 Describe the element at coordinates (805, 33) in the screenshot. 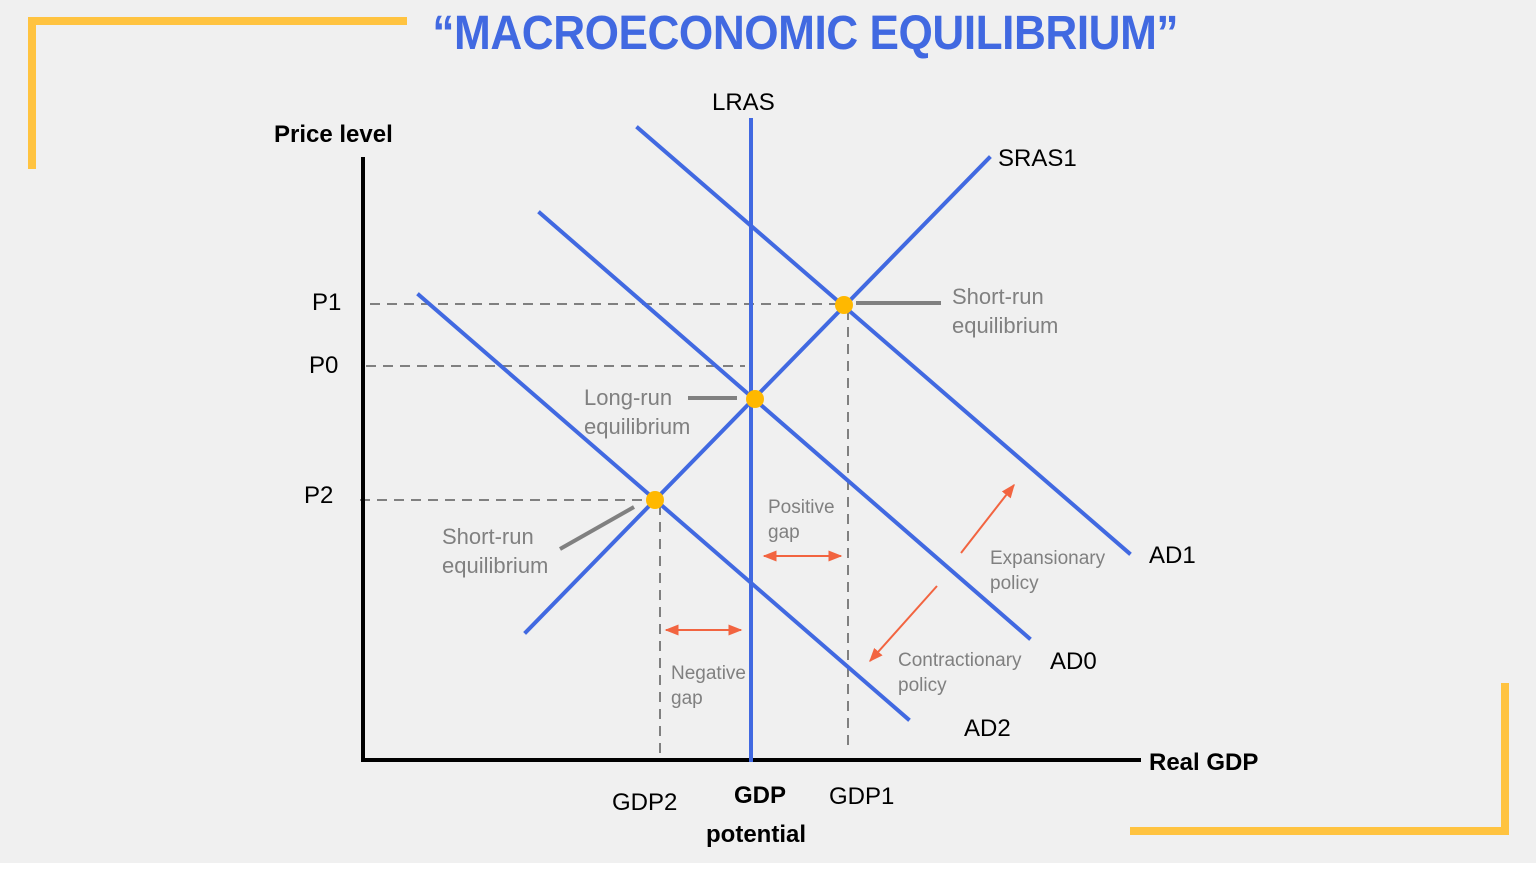

I see `page-title: “MACROECONOMIC EQUILIBRIUM”` at that location.